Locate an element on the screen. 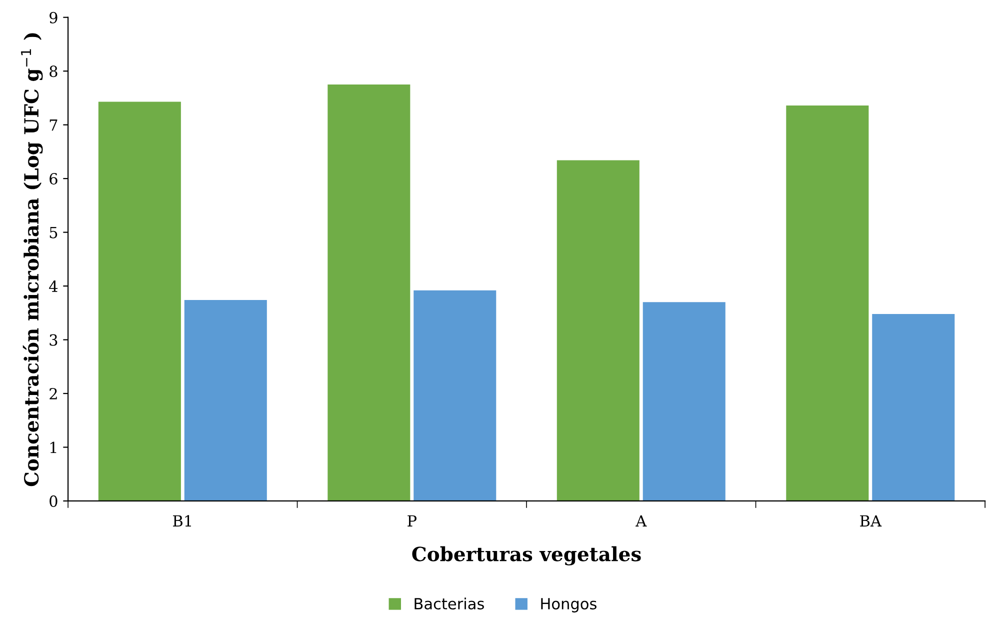 This screenshot has height=620, width=986. y-axis-title: Concentración microbiana (Log UFC g$^{−1}$ ) is located at coordinates (32, 259).